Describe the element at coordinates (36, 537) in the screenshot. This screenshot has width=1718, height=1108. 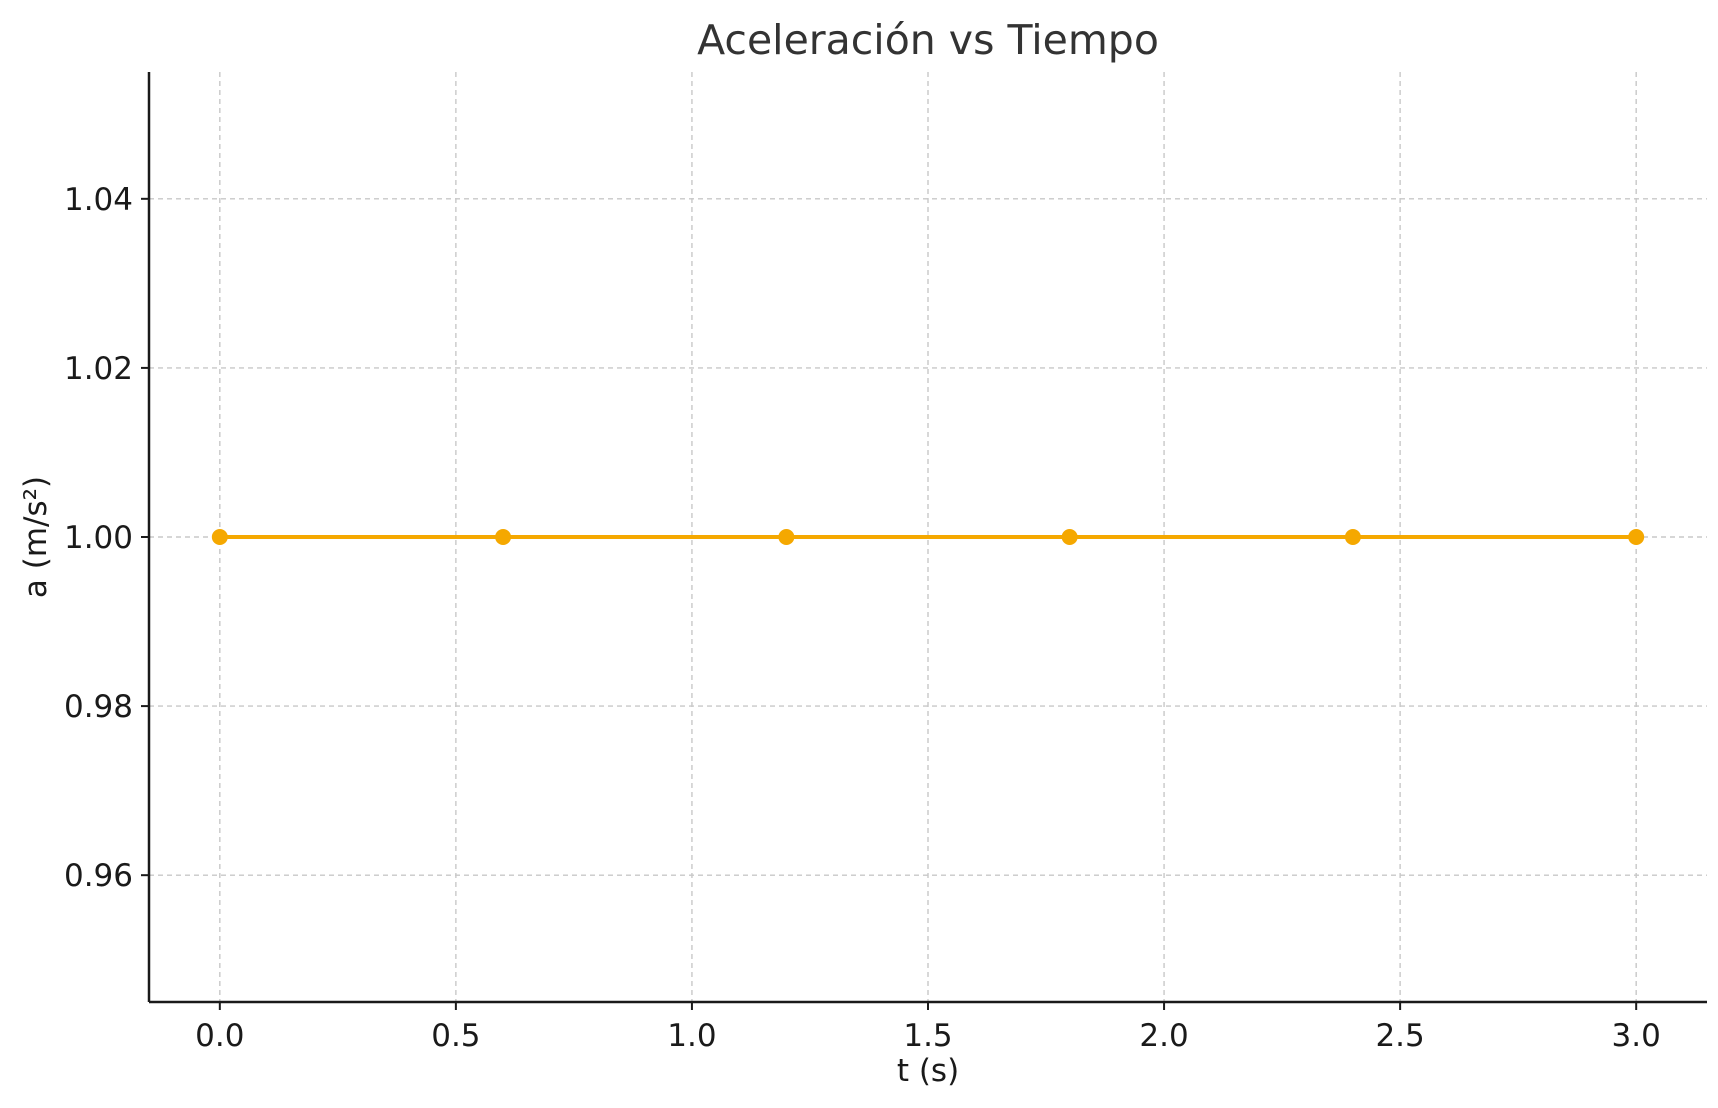
I see `y-axis-label: a (m/s²)` at that location.